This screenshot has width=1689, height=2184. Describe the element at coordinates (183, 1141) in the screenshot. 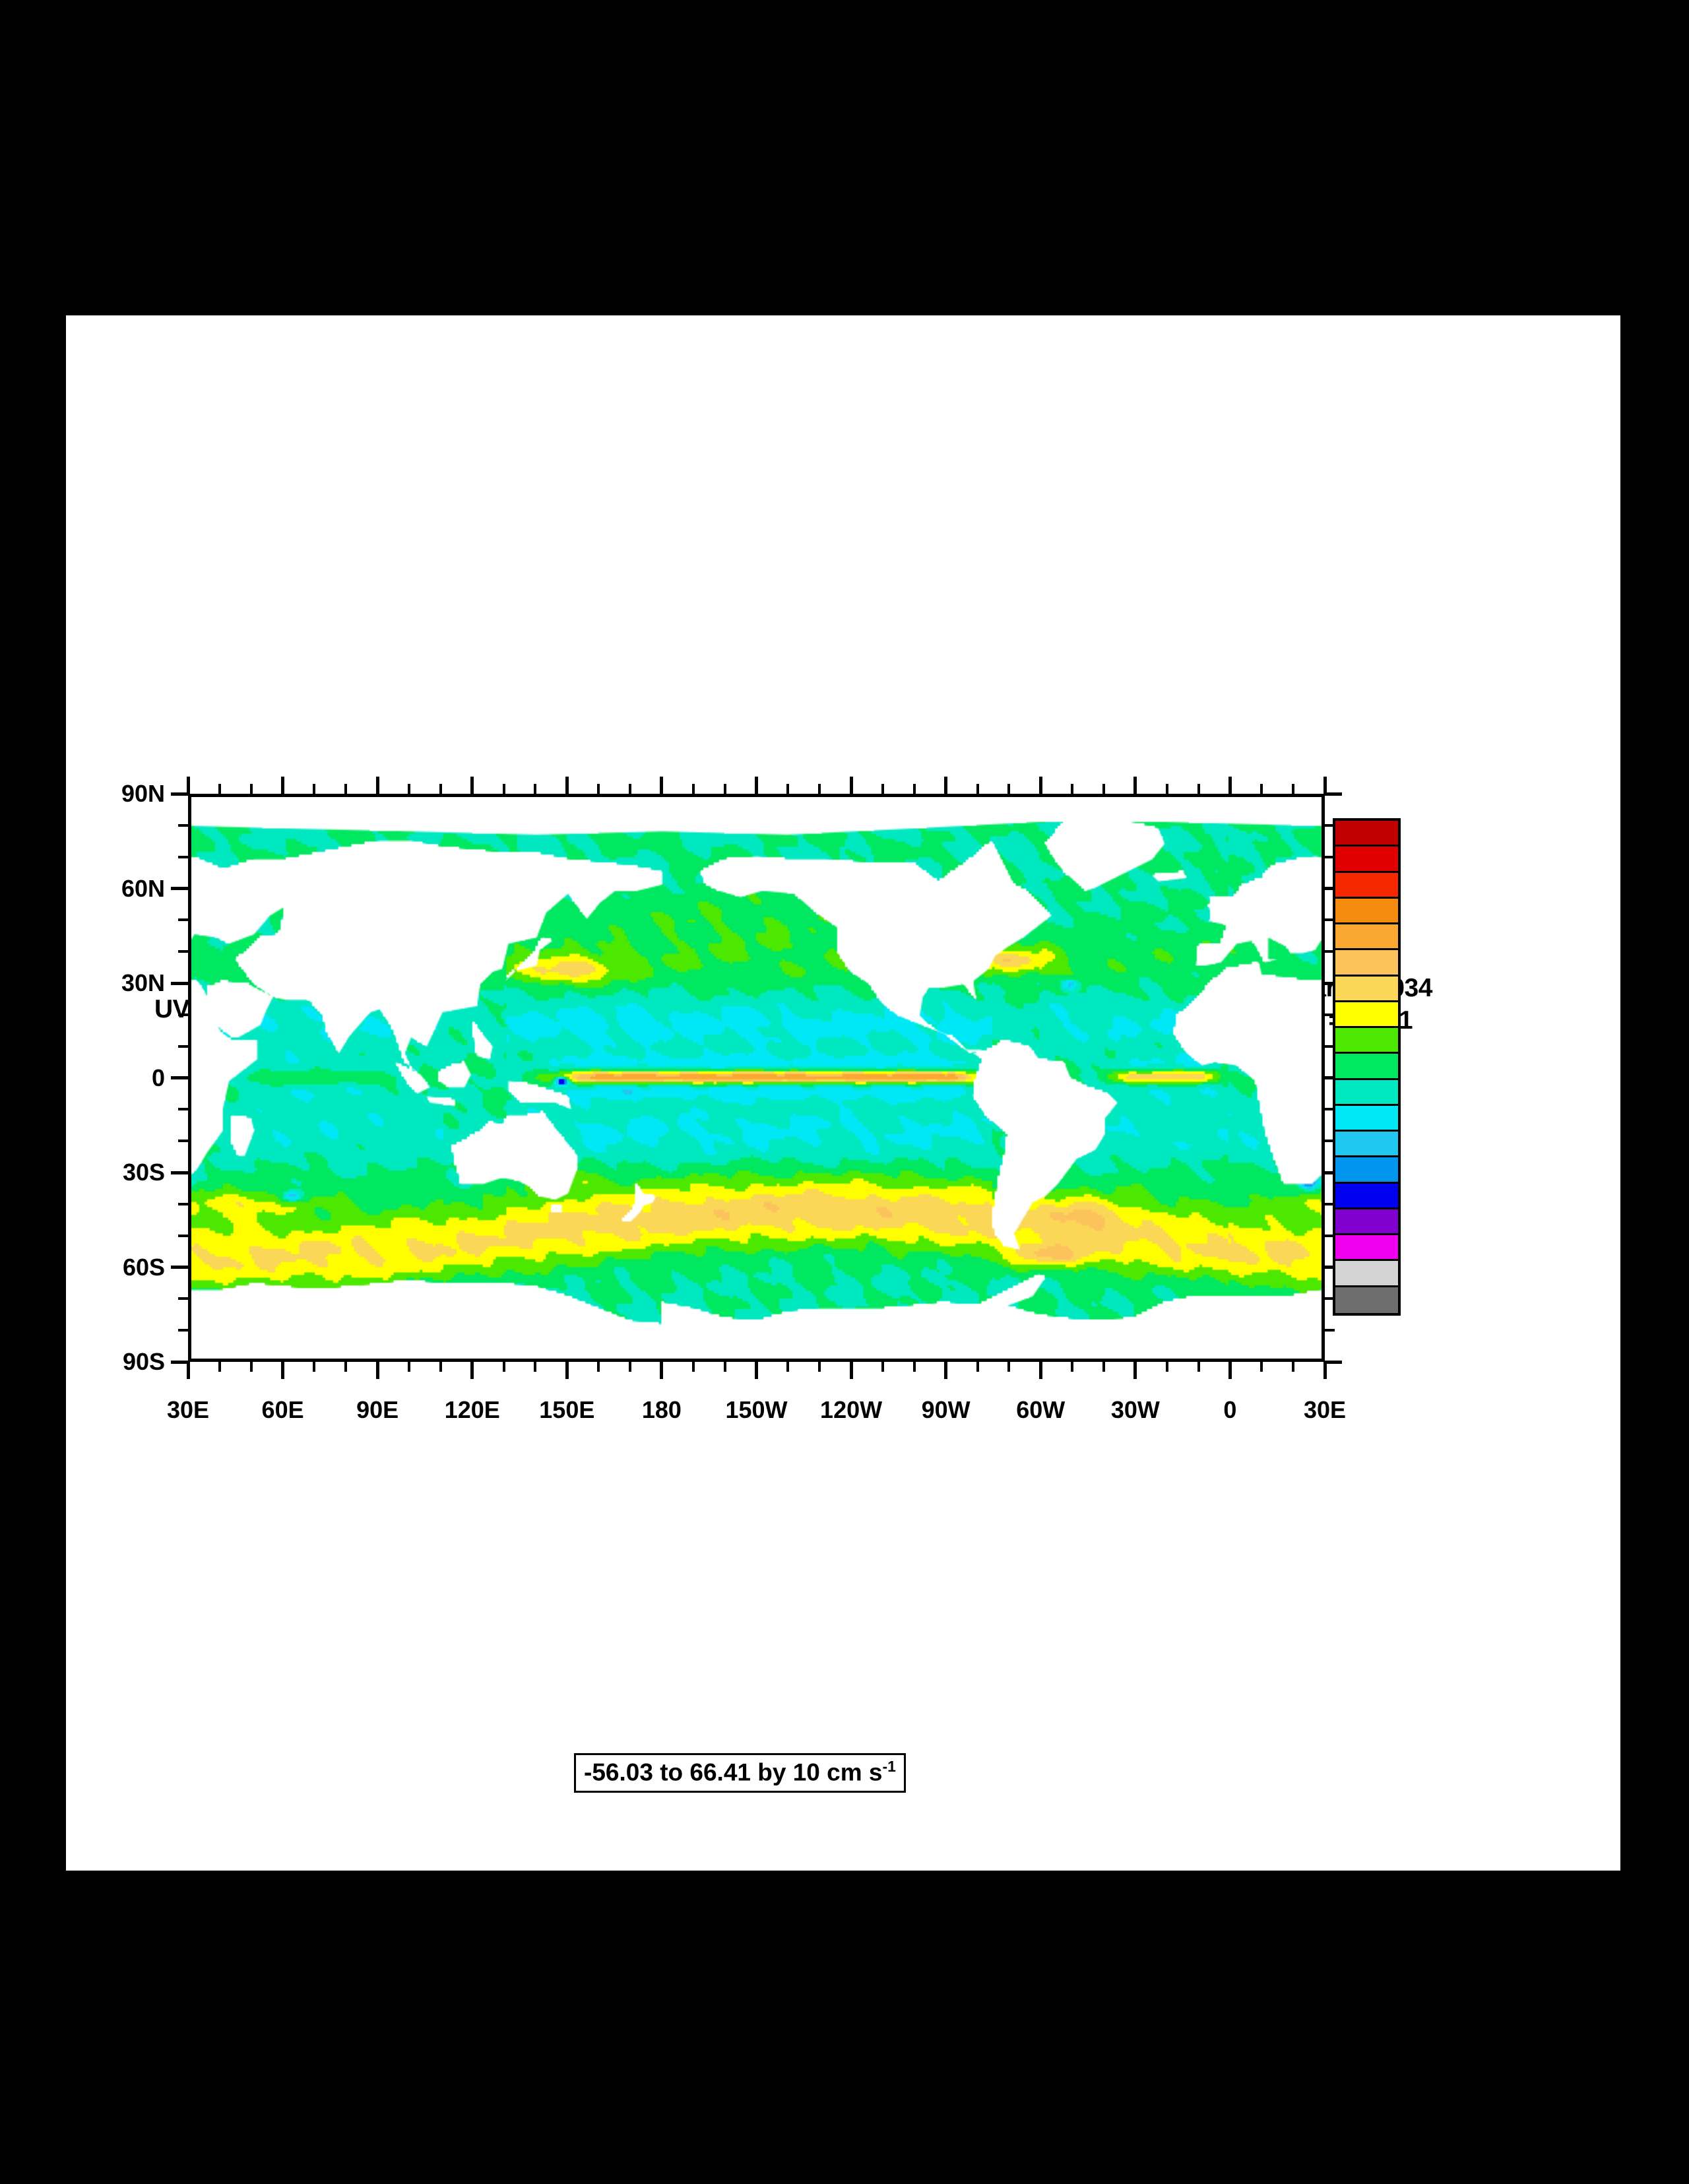

I see `ytick--20` at that location.